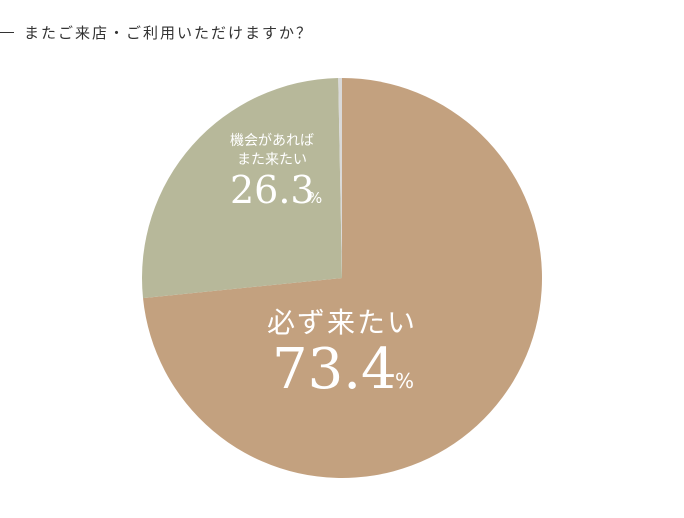  What do you see at coordinates (272, 141) in the screenshot?
I see `slice-label-come-if-chance-line1: 機会があれば` at bounding box center [272, 141].